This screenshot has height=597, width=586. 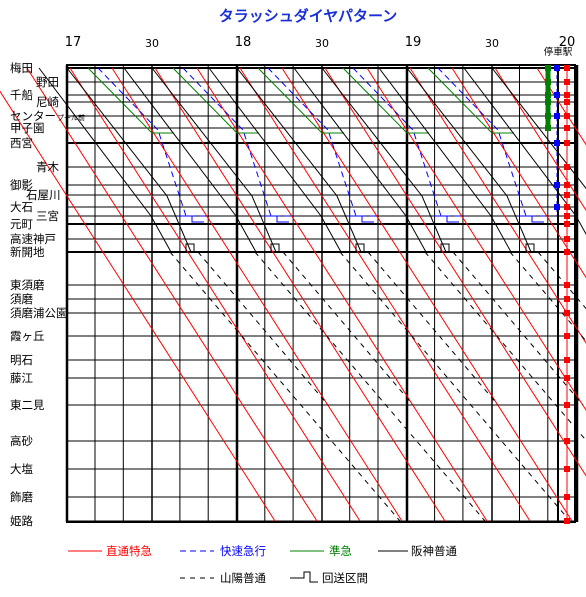 What do you see at coordinates (21, 68) in the screenshot?
I see `station-label-0: 梅田` at bounding box center [21, 68].